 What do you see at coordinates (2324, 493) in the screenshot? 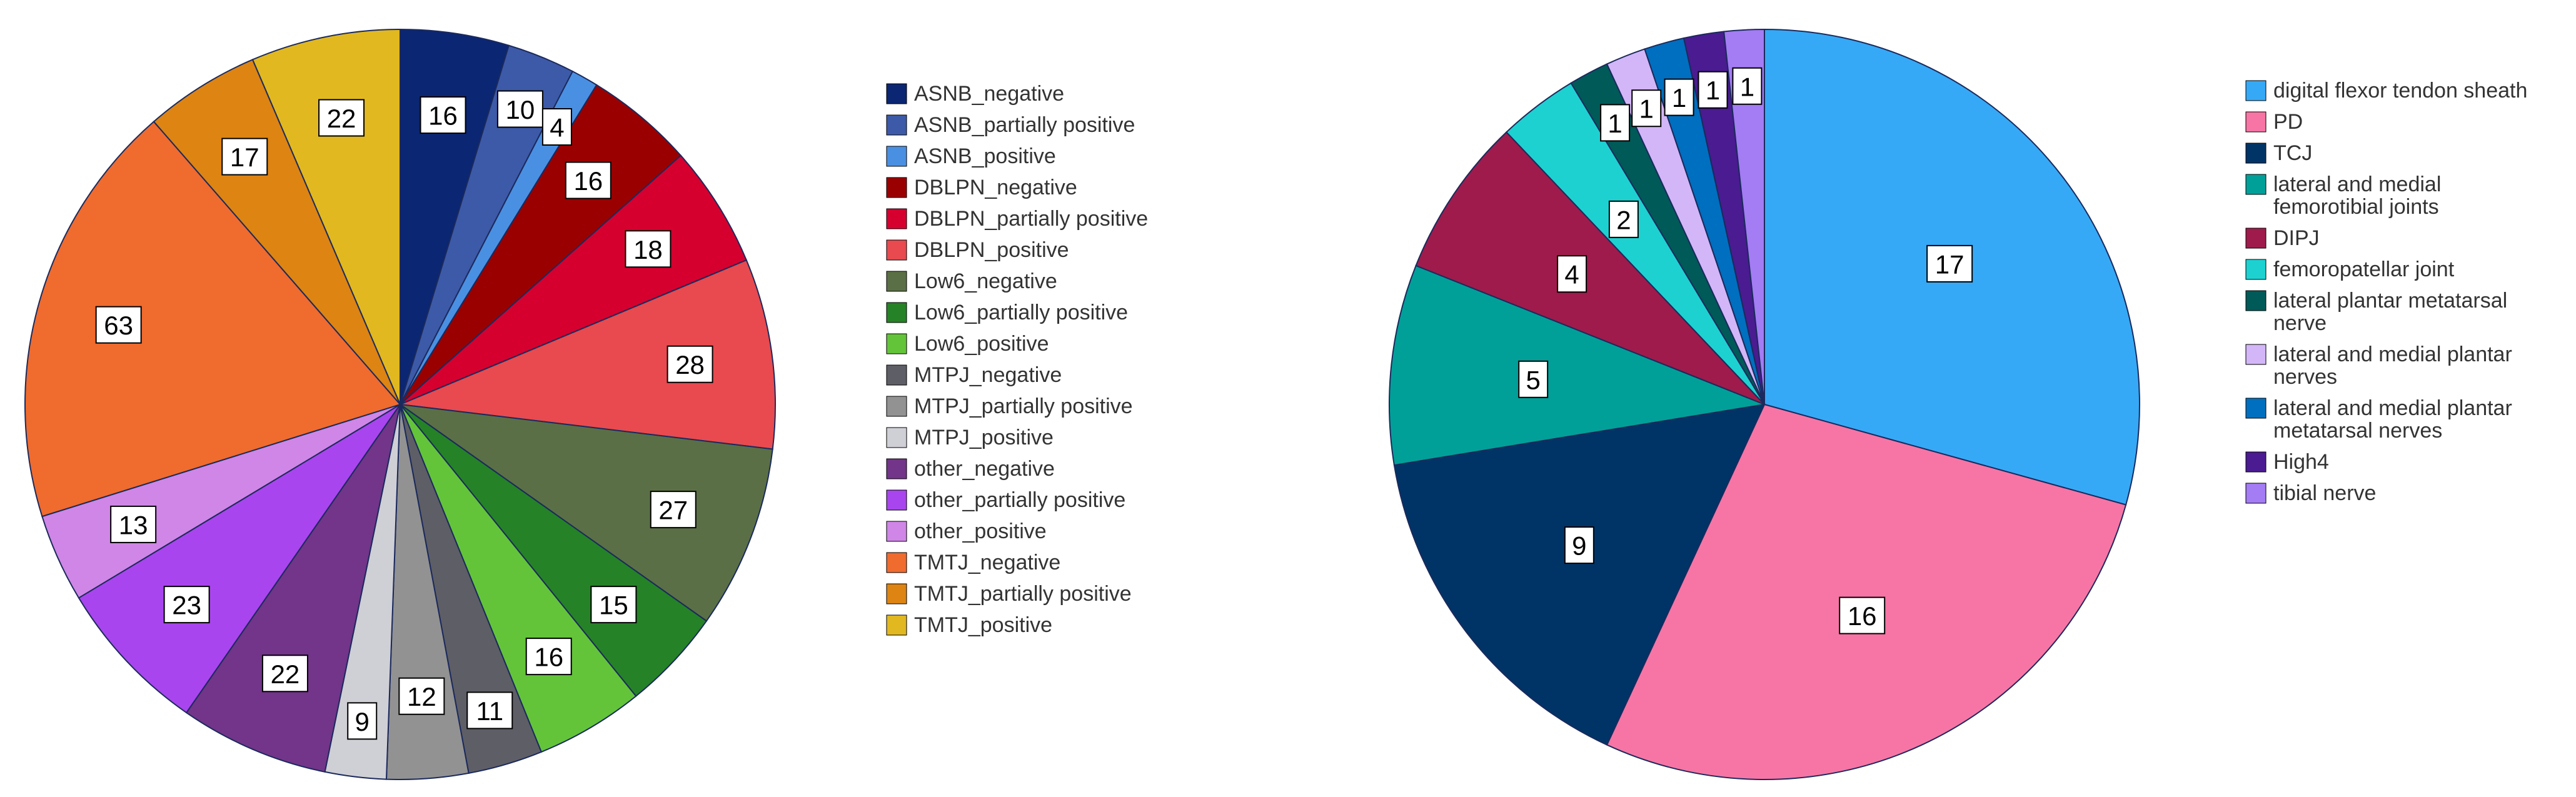
I see `legend-label: tibial nerve` at bounding box center [2324, 493].